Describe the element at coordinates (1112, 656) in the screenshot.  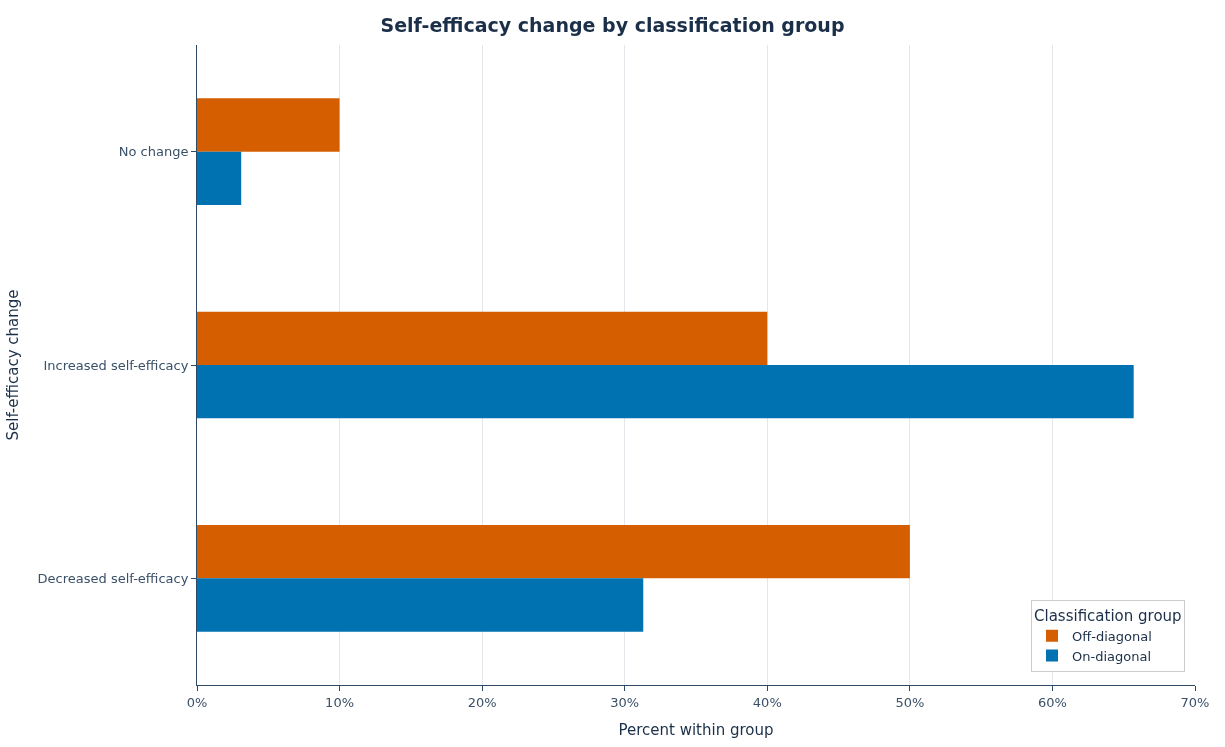
I see `legend-label: On-diagonal` at that location.